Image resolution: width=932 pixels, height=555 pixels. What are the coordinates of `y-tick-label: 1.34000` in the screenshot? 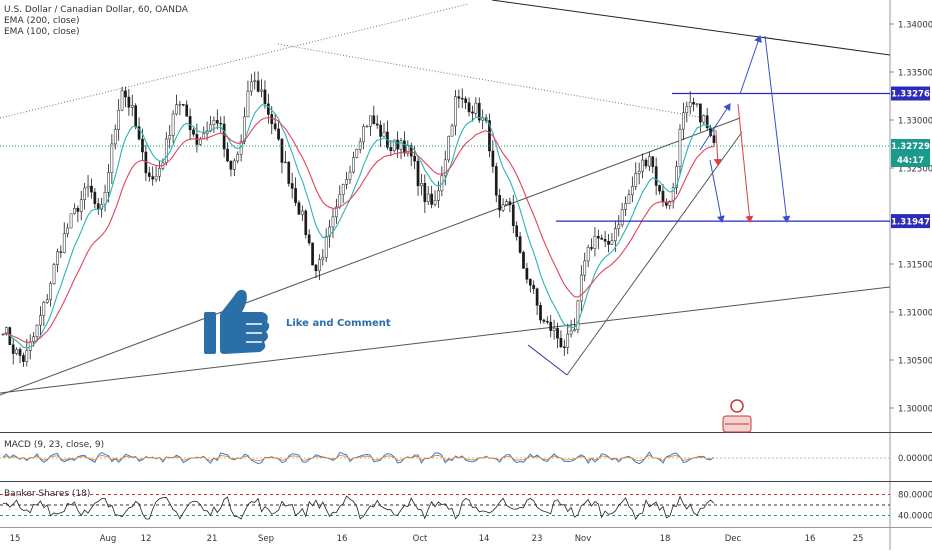 It's located at (915, 26).